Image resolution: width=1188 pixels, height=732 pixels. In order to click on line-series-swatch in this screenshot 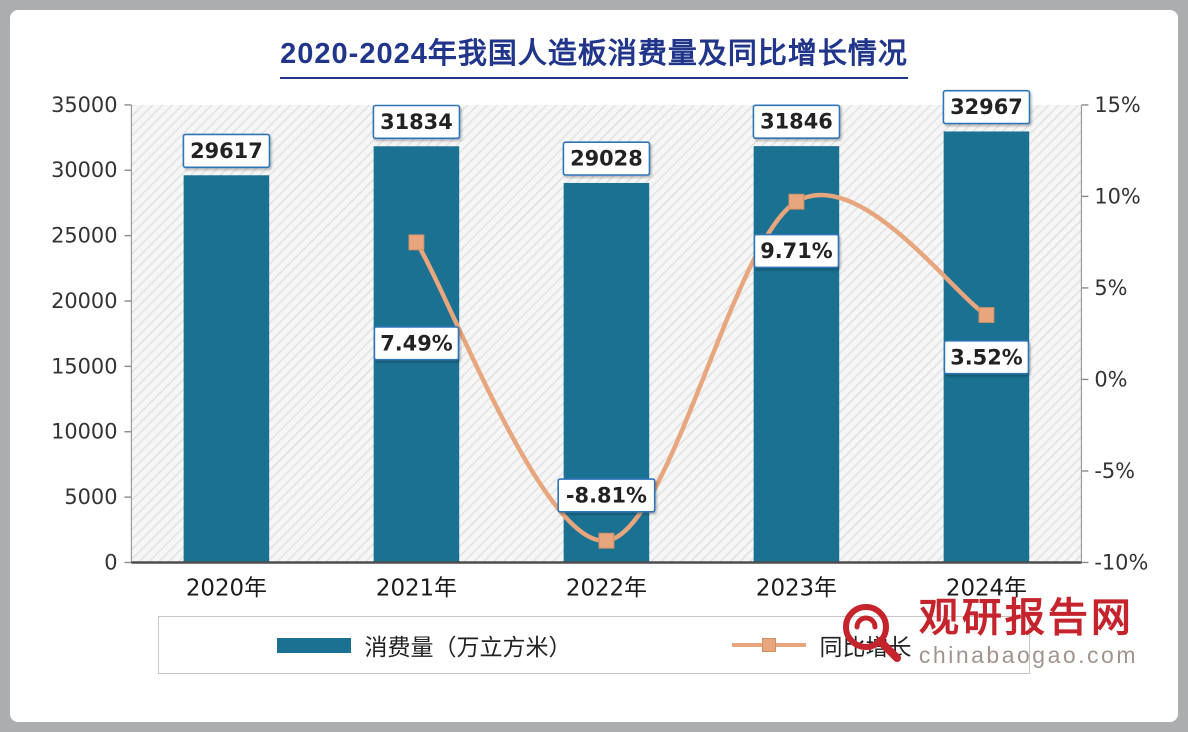, I will do `click(768, 645)`.